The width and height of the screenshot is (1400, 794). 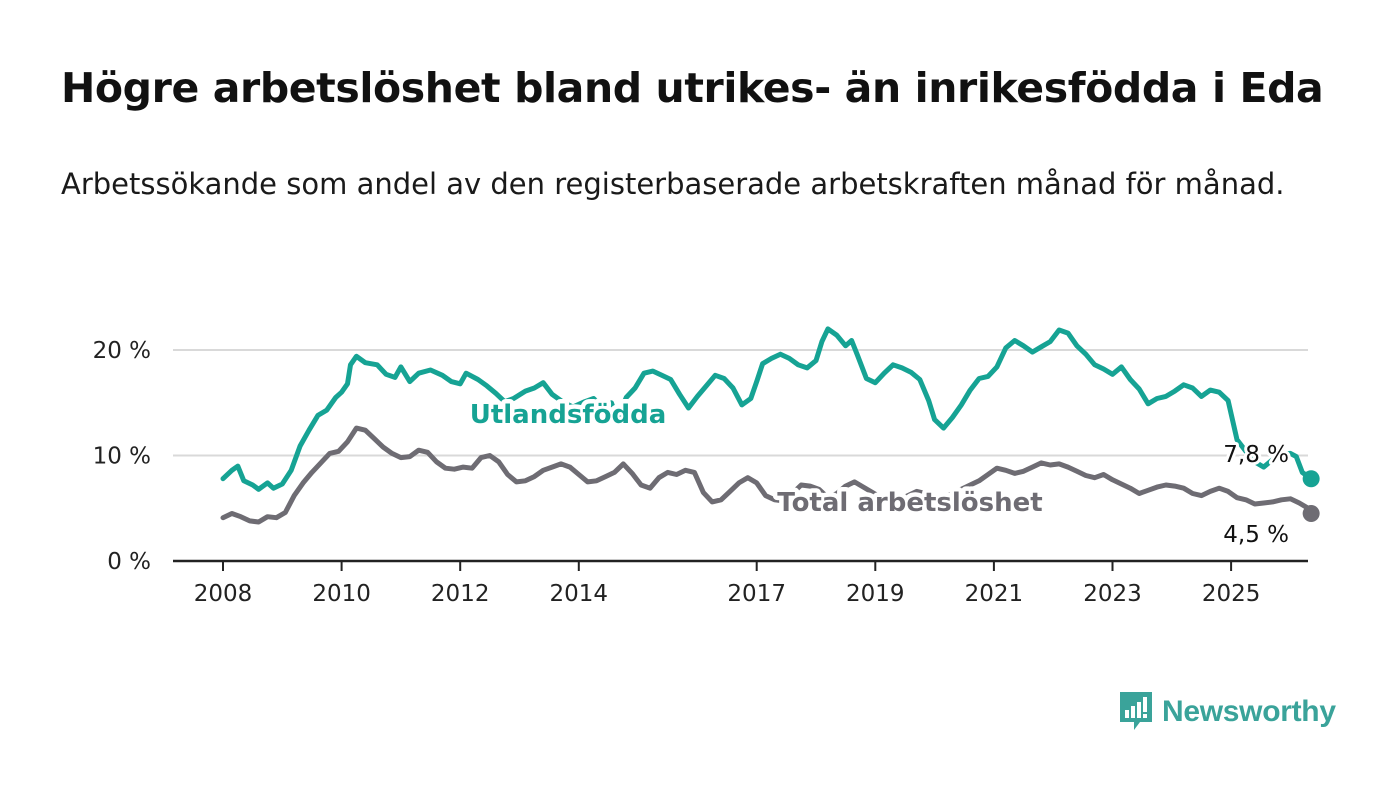 I want to click on series-label: Utlandsfödda, so click(x=568, y=415).